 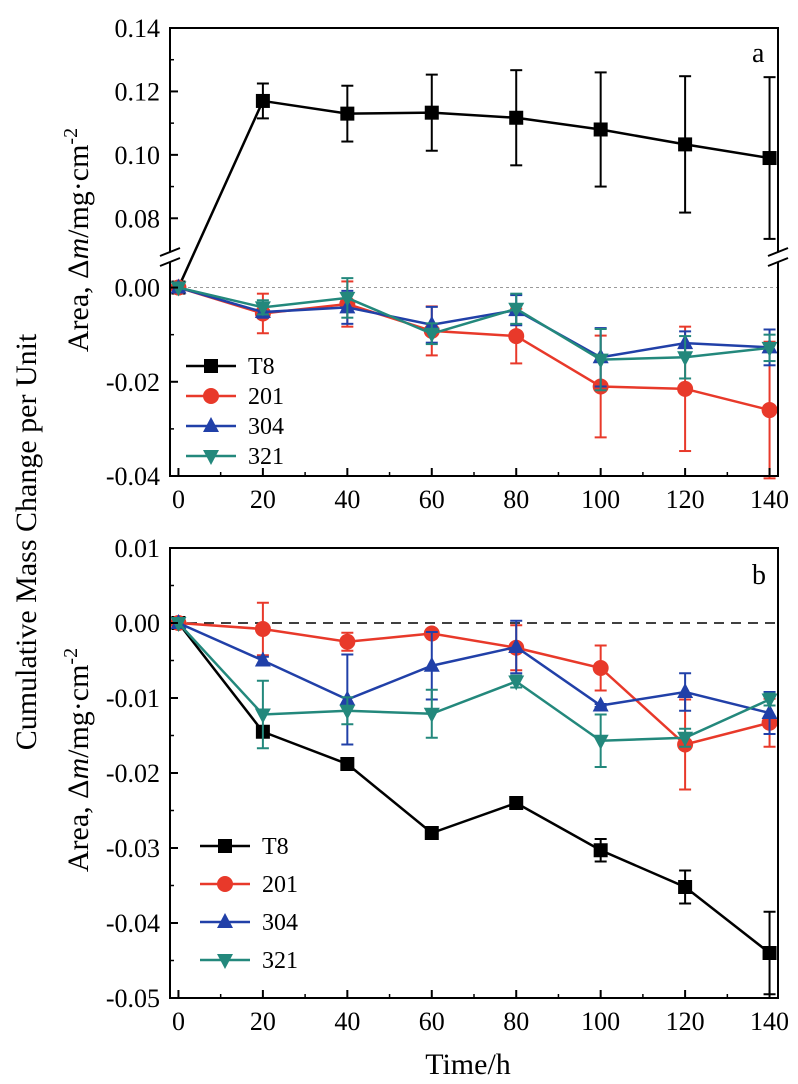 I want to click on panel-b-ytick-label: -0.01, so click(x=133, y=698).